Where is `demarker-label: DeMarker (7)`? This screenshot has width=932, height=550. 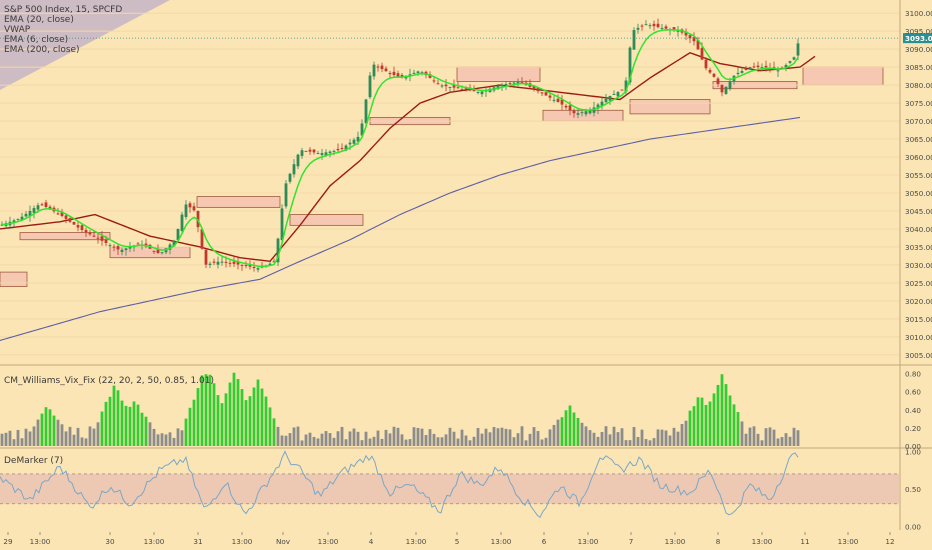 demarker-label: DeMarker (7) is located at coordinates (34, 461).